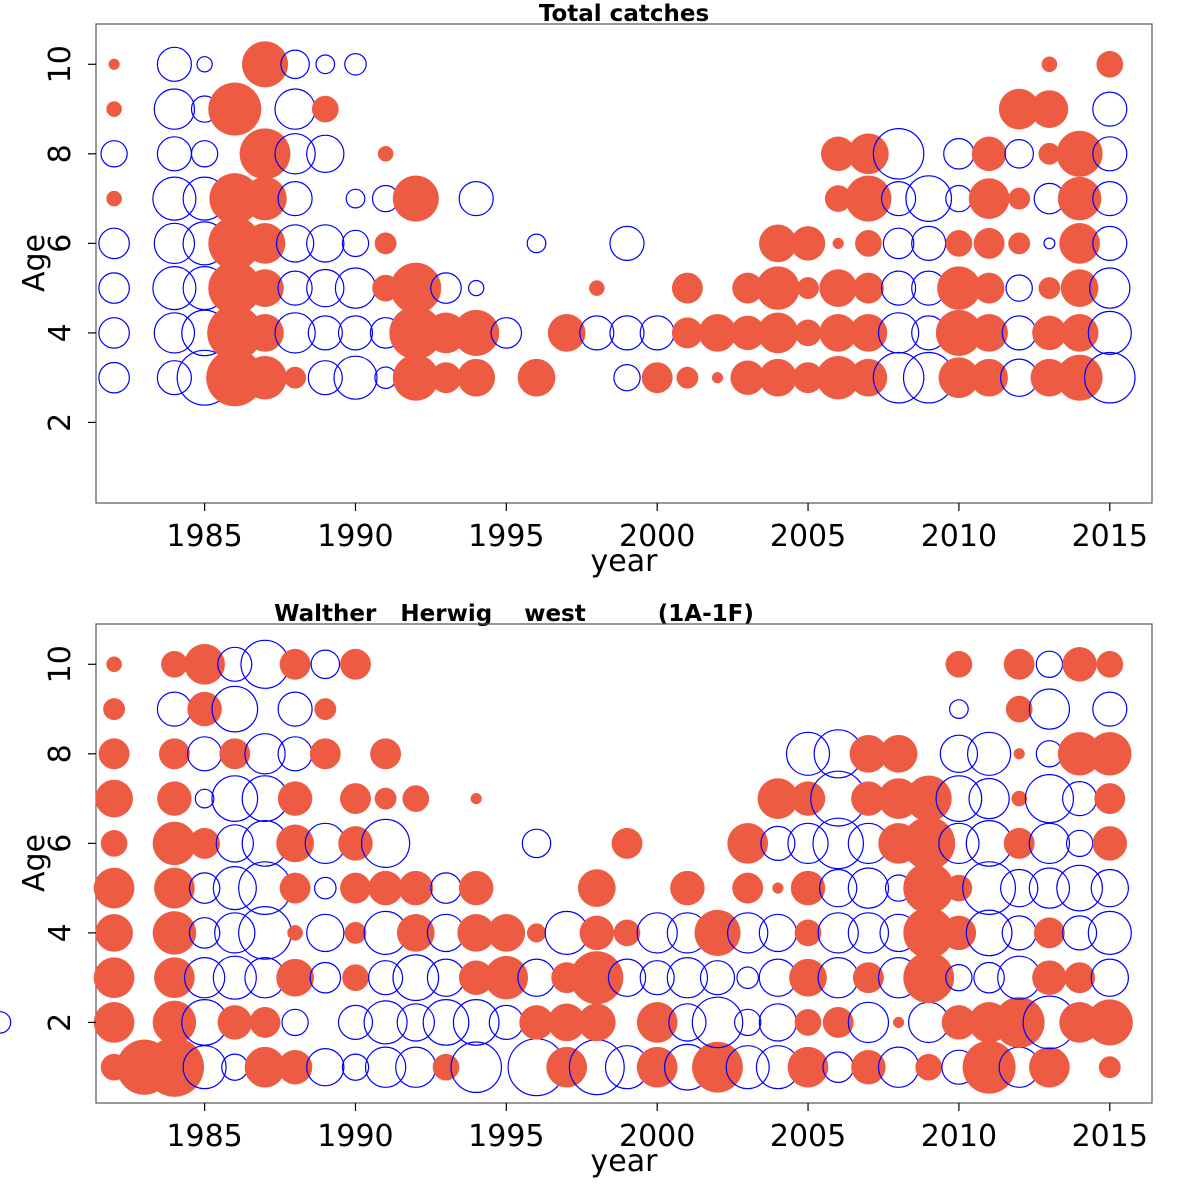 Image resolution: width=1200 pixels, height=1200 pixels. I want to click on y-tick-label: 2, so click(60, 1022).